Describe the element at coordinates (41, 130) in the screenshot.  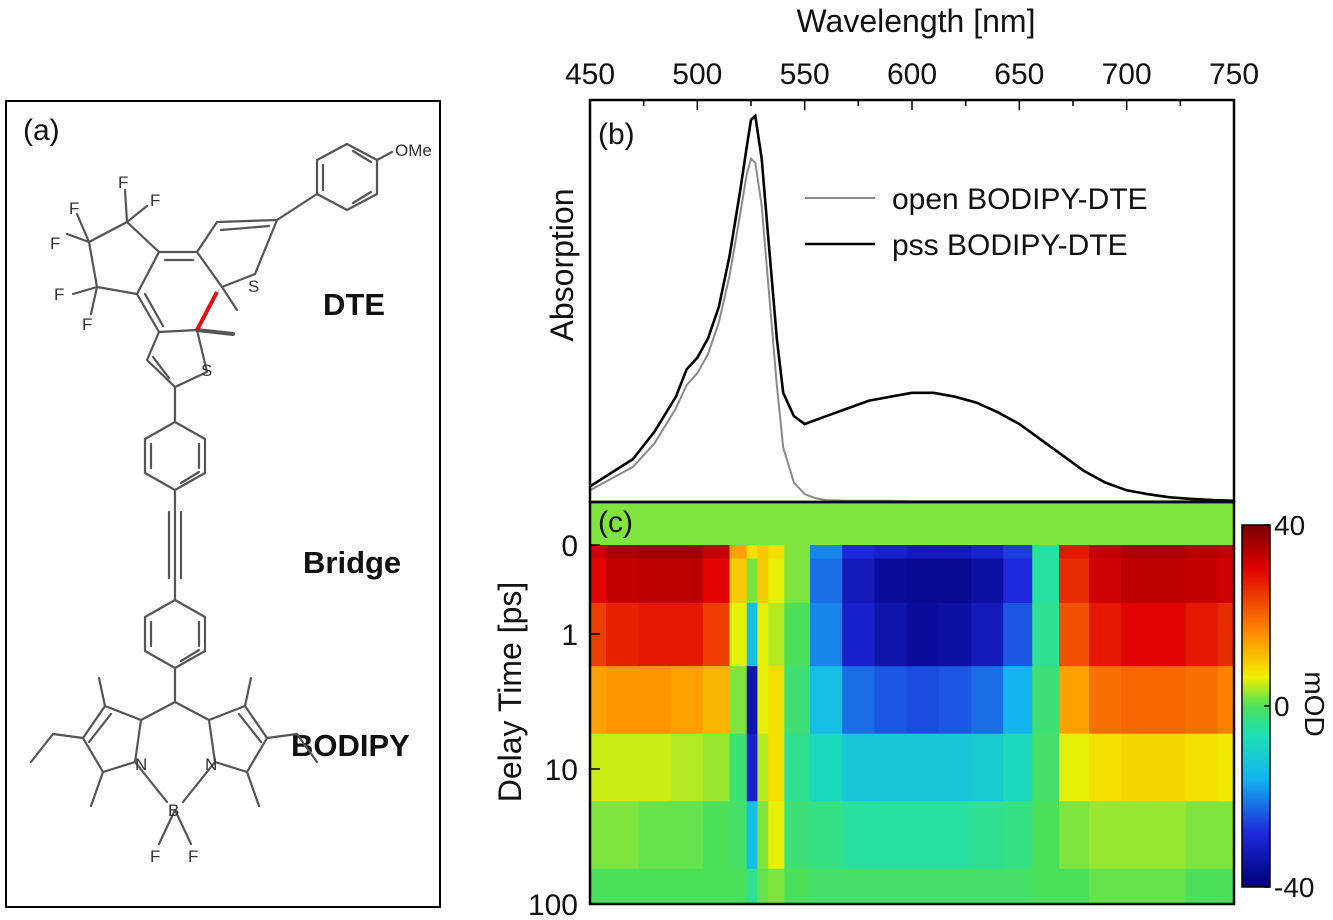
I see `panel-a-label: (a)` at that location.